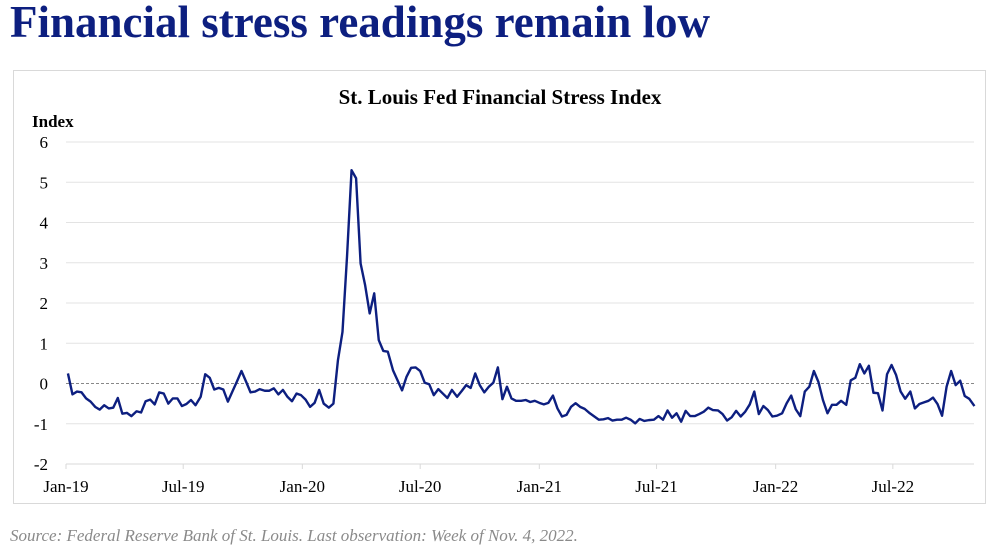 Image resolution: width=999 pixels, height=552 pixels. What do you see at coordinates (44, 263) in the screenshot?
I see `y-tick-label: 3` at bounding box center [44, 263].